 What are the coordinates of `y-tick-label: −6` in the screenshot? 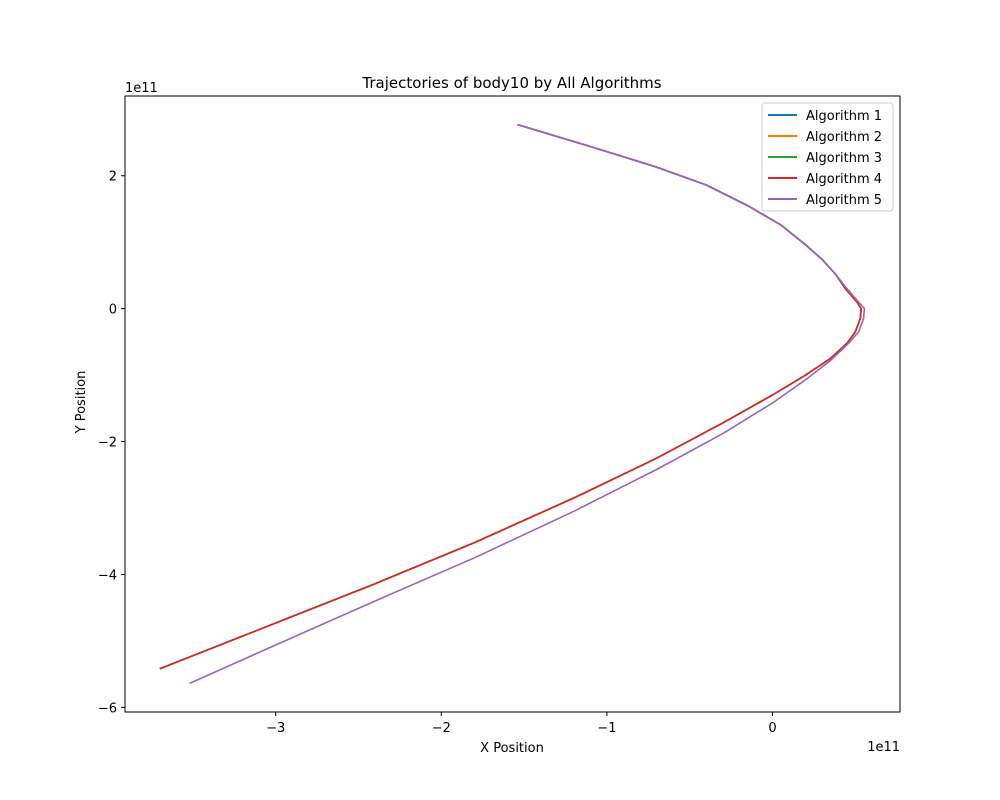 It's located at (107, 708).